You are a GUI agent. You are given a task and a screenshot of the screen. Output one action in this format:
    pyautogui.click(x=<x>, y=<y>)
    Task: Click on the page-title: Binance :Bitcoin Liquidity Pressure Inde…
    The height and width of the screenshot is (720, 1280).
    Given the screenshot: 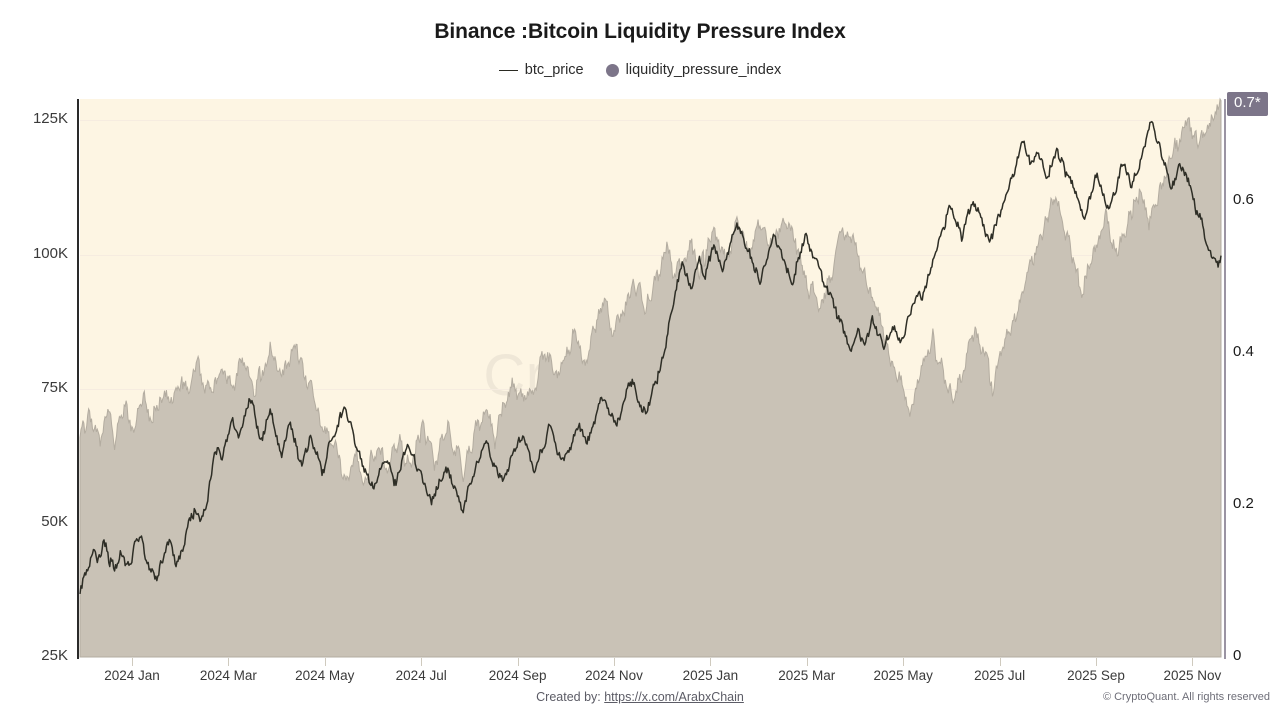 What is the action you would take?
    pyautogui.click(x=640, y=31)
    